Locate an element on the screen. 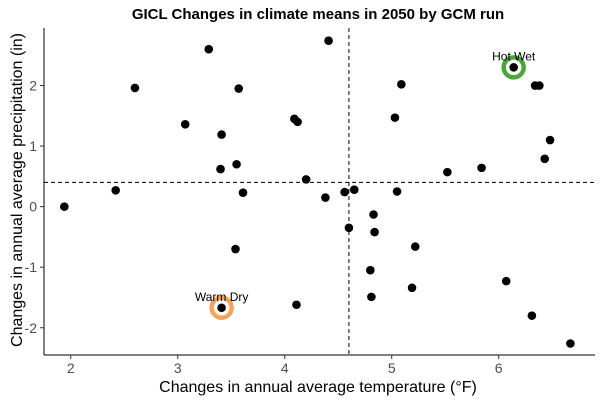 This screenshot has height=405, width=600. x-tick-label: 3 is located at coordinates (178, 368).